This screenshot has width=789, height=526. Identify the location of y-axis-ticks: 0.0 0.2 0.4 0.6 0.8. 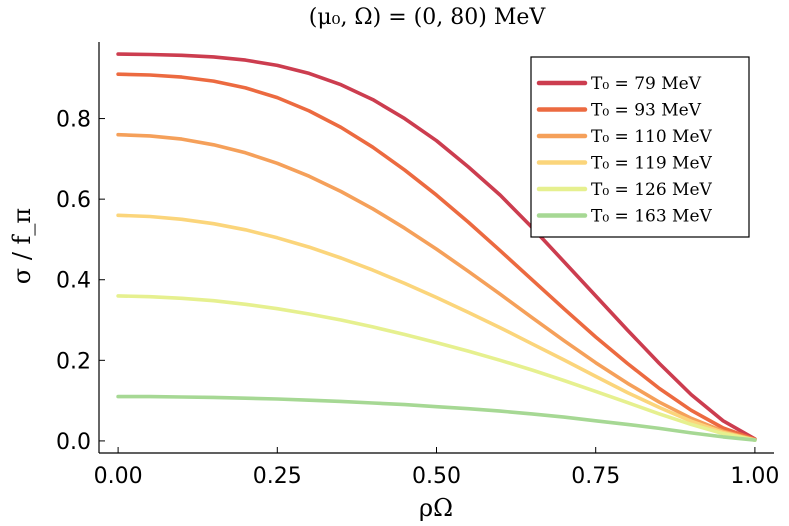
(80, 281).